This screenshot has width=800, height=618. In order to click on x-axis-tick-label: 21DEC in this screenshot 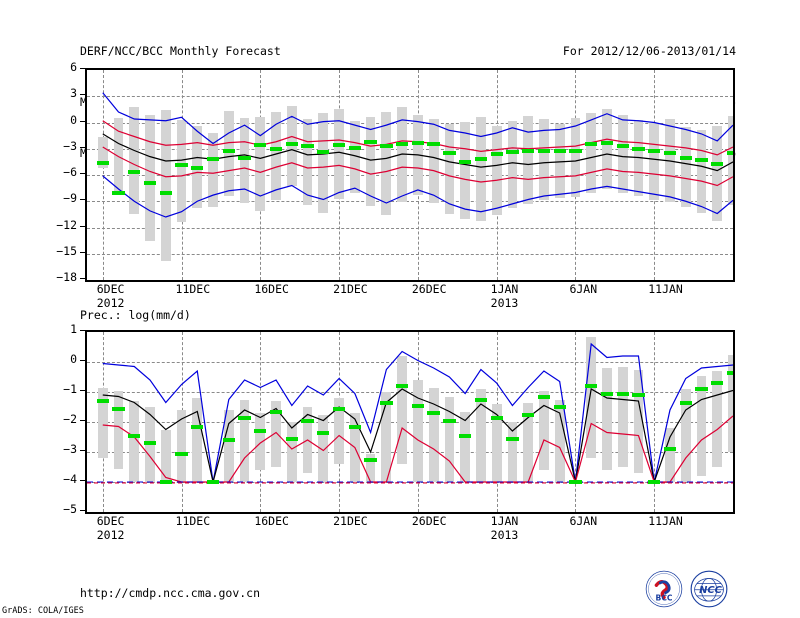, I will do `click(350, 521)`.